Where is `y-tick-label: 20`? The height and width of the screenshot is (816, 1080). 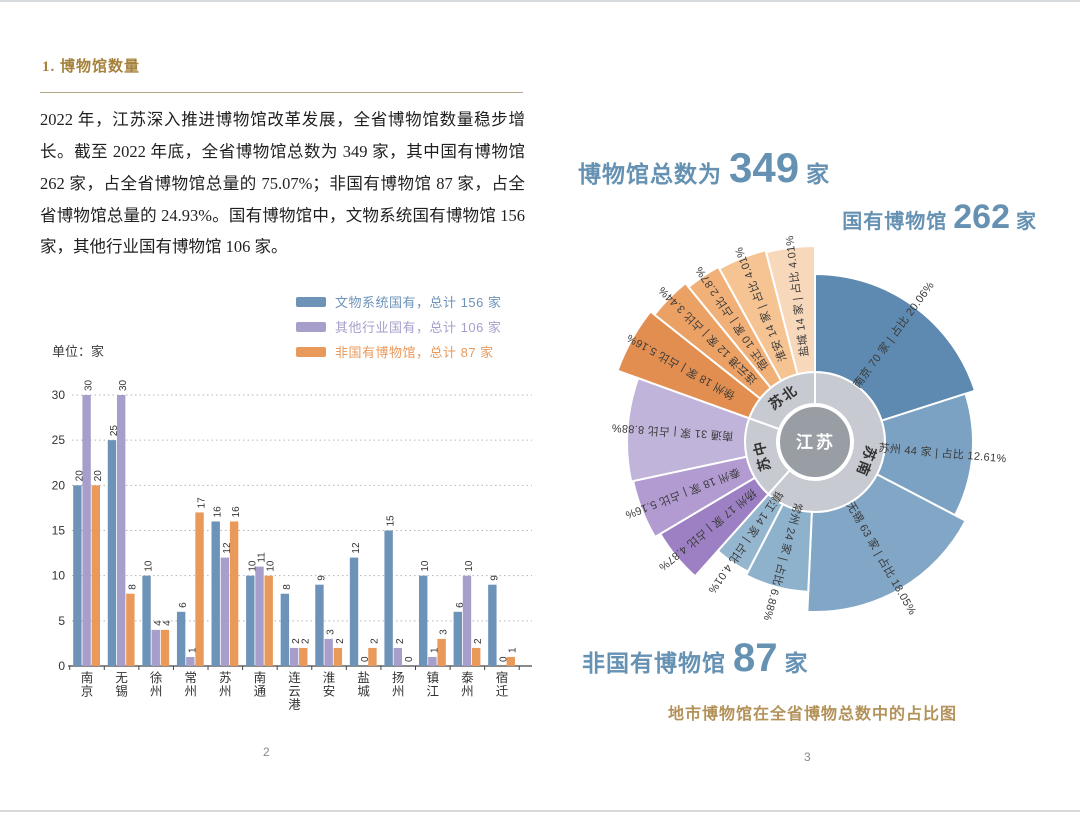
y-tick-label: 20 is located at coordinates (59, 485).